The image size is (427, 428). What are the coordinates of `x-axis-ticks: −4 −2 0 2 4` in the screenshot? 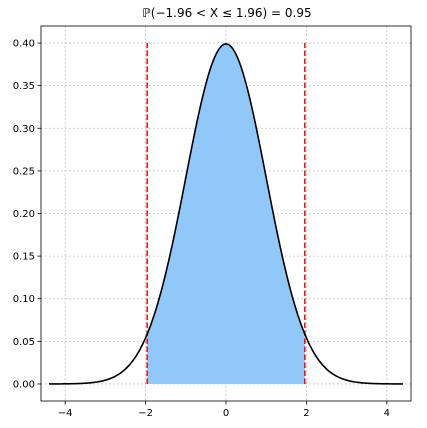 It's located at (224, 410).